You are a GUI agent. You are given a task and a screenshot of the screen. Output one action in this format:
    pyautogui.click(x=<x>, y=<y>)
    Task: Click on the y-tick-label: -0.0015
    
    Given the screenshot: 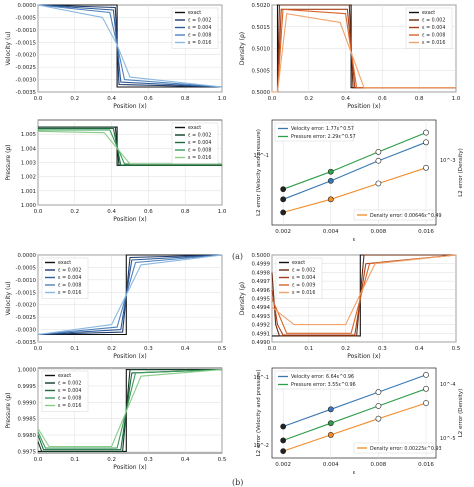 What is the action you would take?
    pyautogui.click(x=26, y=293)
    